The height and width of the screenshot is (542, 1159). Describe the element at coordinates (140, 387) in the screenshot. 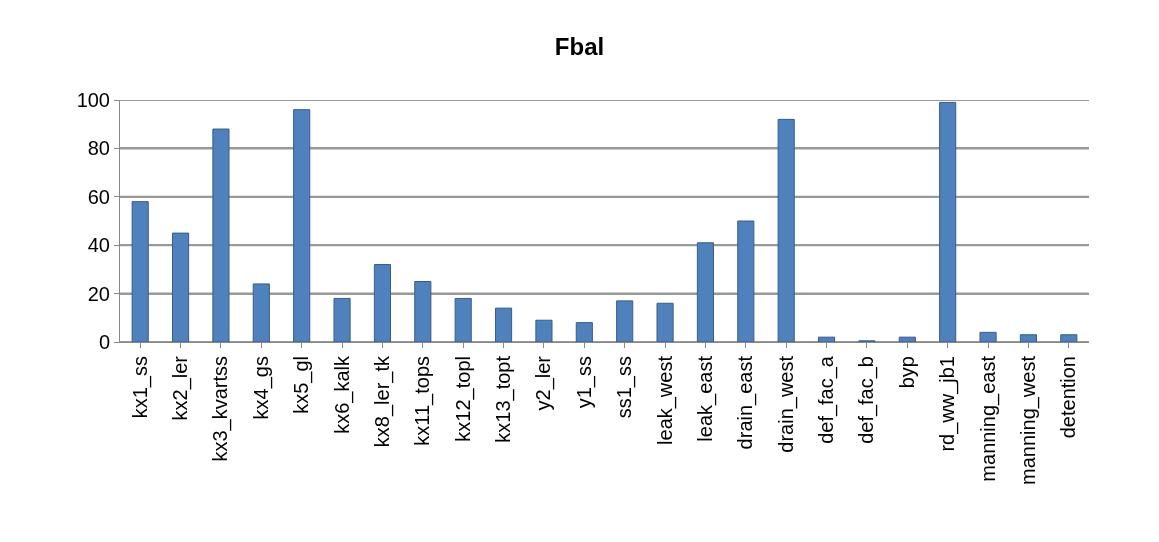

I see `x-tick-label: kx1_ss` at that location.